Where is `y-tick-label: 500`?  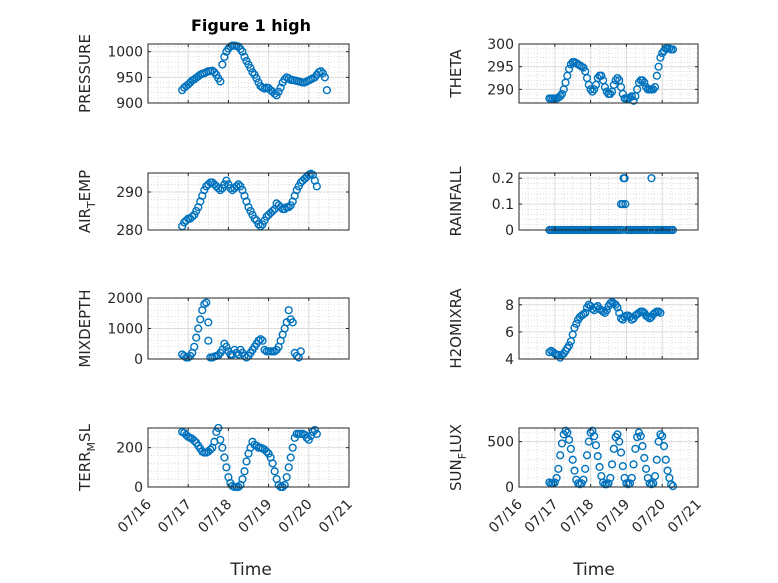
y-tick-label: 500 is located at coordinates (500, 443).